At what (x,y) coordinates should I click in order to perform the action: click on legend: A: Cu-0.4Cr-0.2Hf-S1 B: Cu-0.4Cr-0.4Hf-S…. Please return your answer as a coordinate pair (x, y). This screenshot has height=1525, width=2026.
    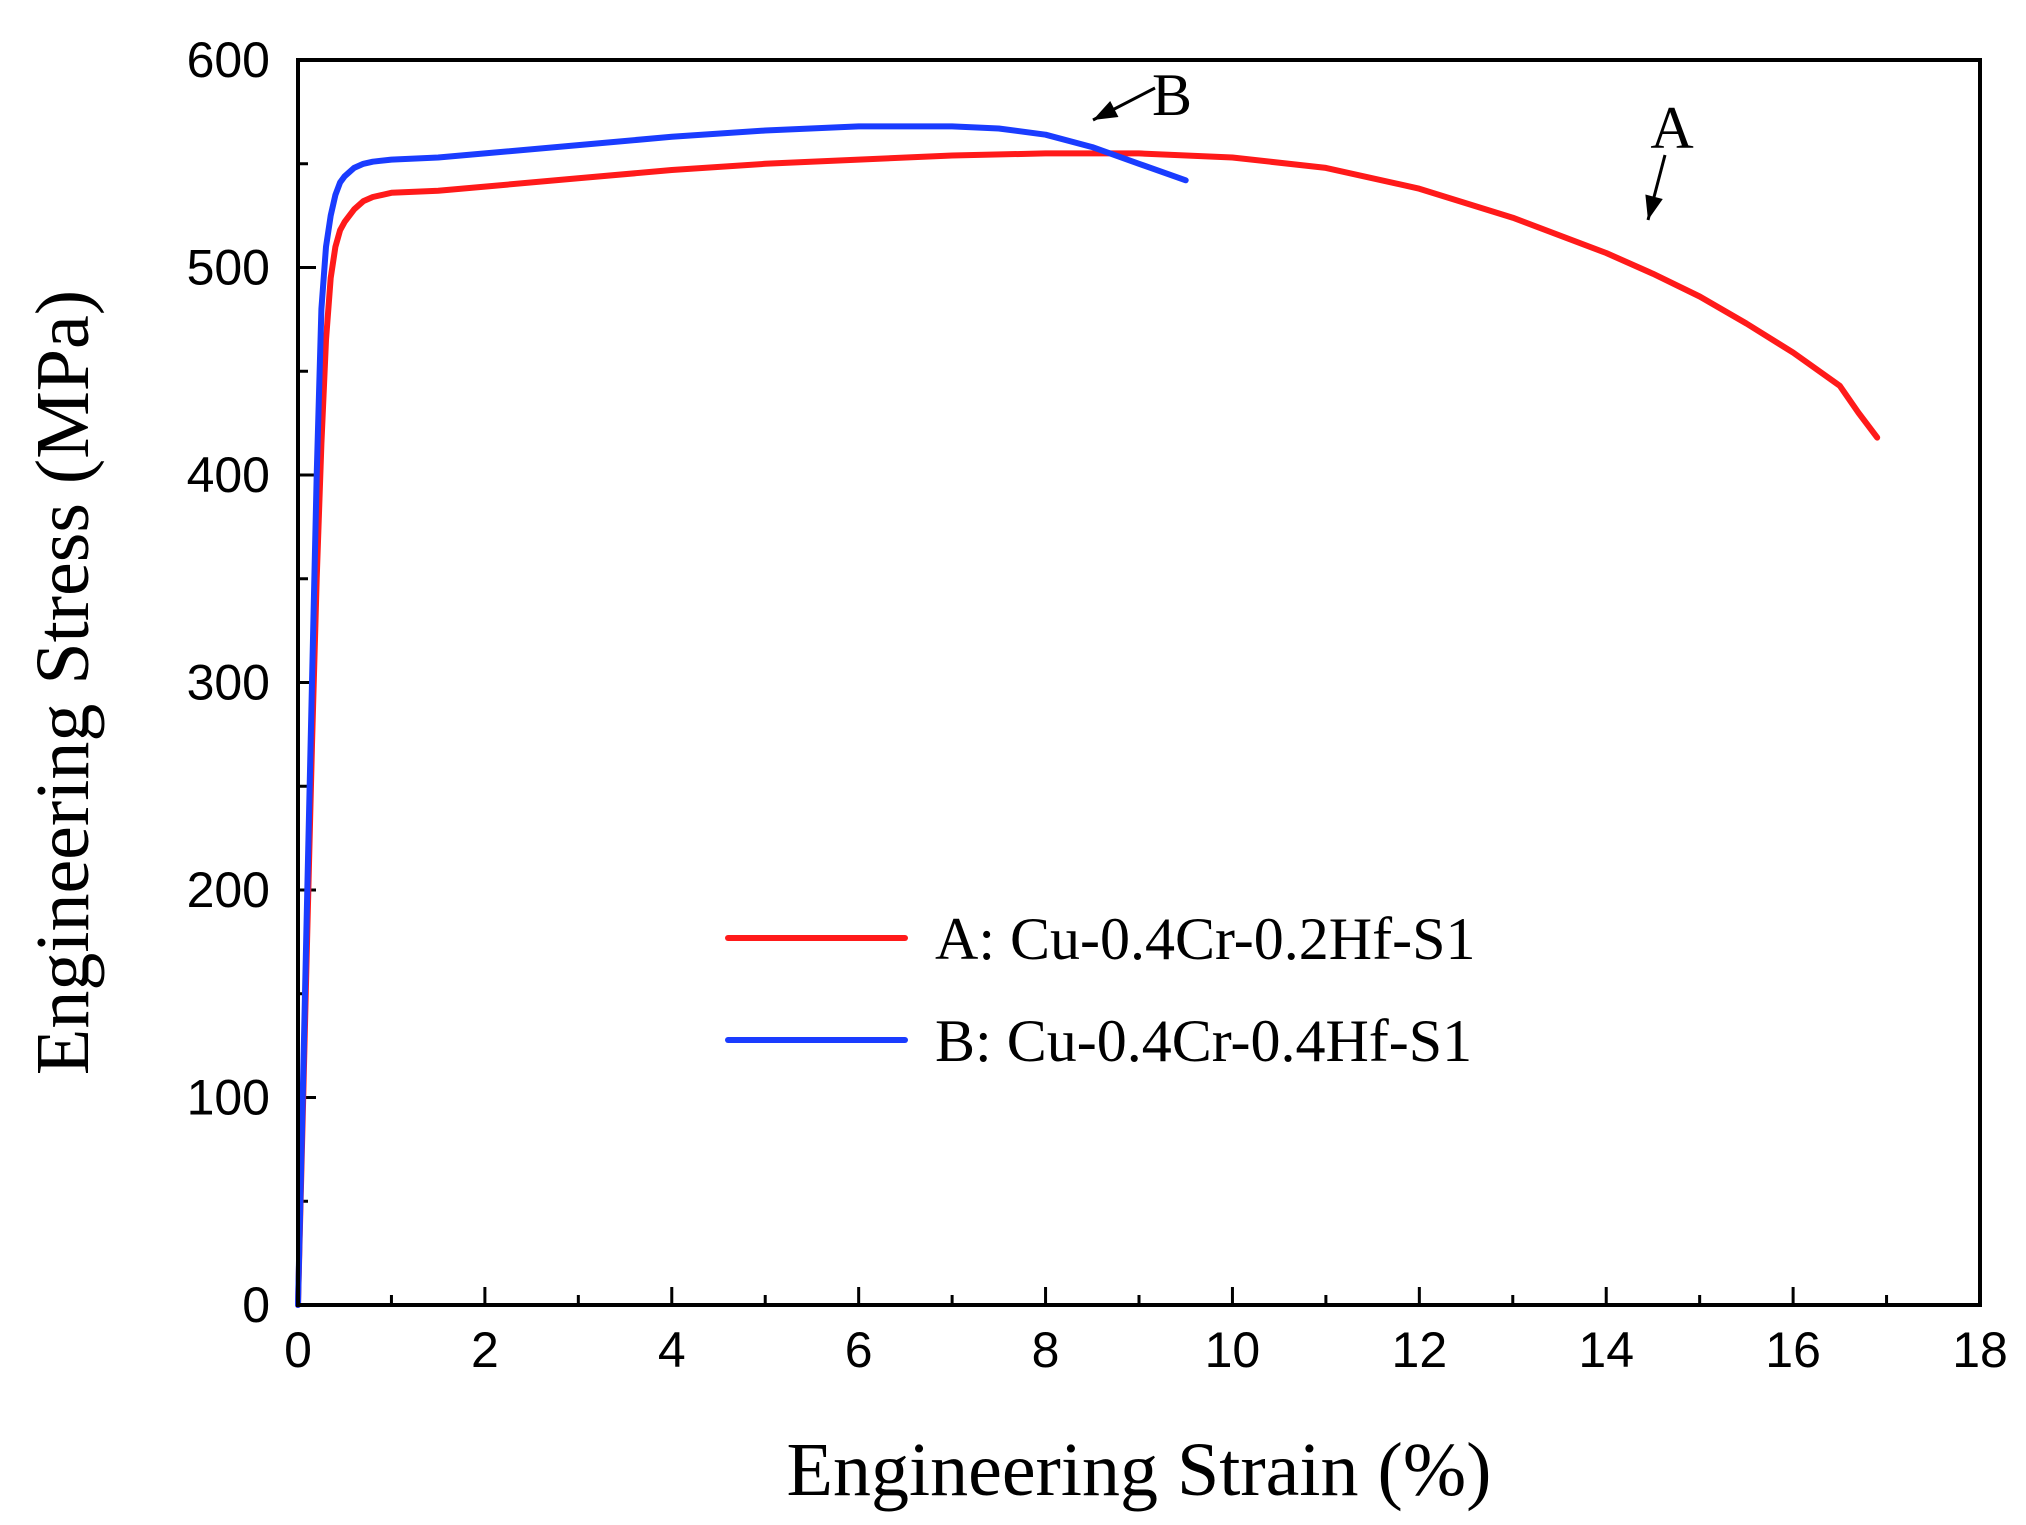
    Looking at the image, I should click on (1100, 990).